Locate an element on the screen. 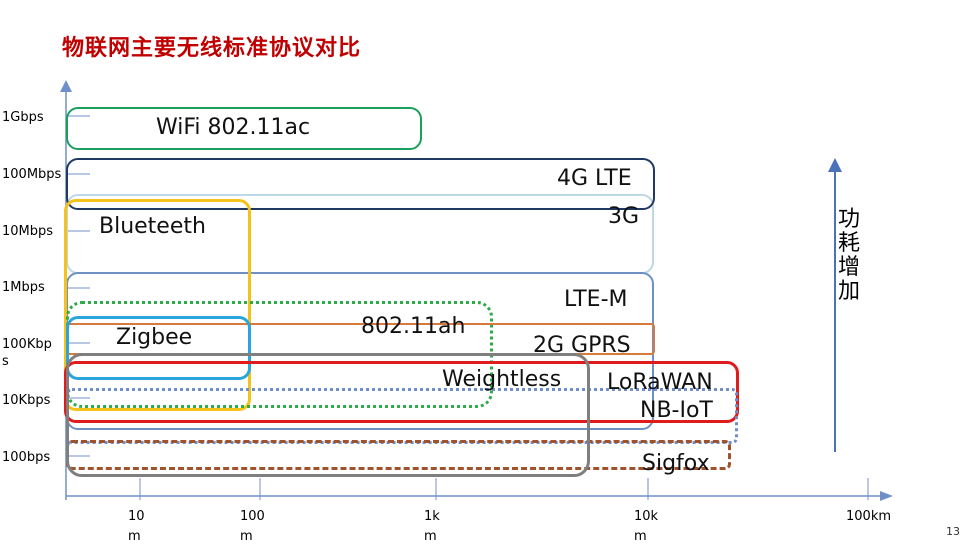 This screenshot has width=966, height=547. x-label-100km: 100km is located at coordinates (869, 516).